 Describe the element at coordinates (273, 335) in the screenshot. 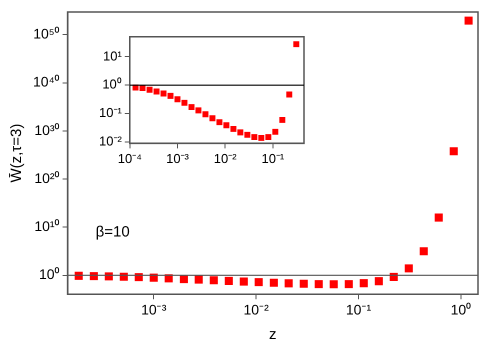

I see `x-axis-title: z` at that location.